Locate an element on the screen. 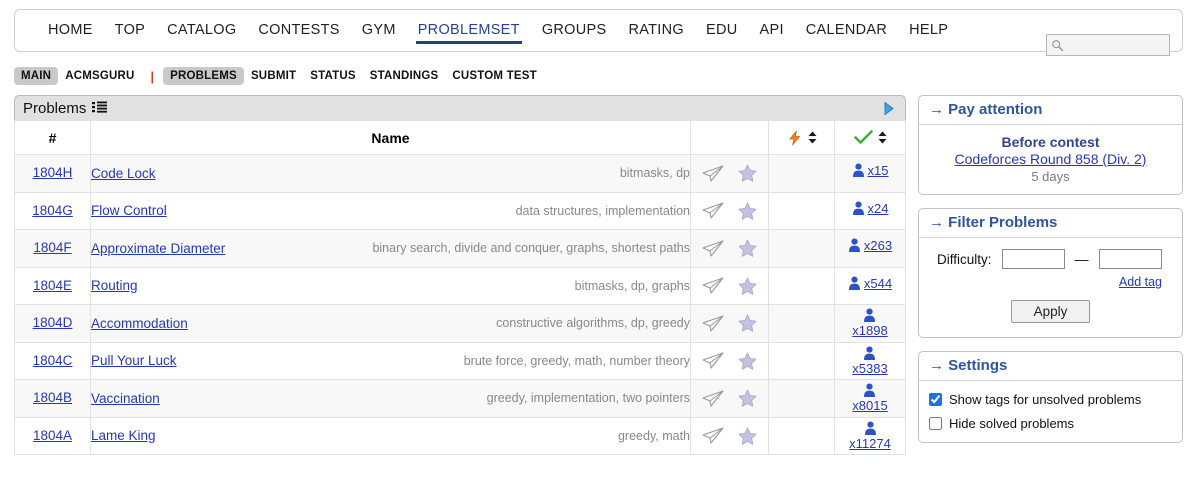 This screenshot has height=481, width=1197. problem-name-link: Approximate Diameter is located at coordinates (158, 248).